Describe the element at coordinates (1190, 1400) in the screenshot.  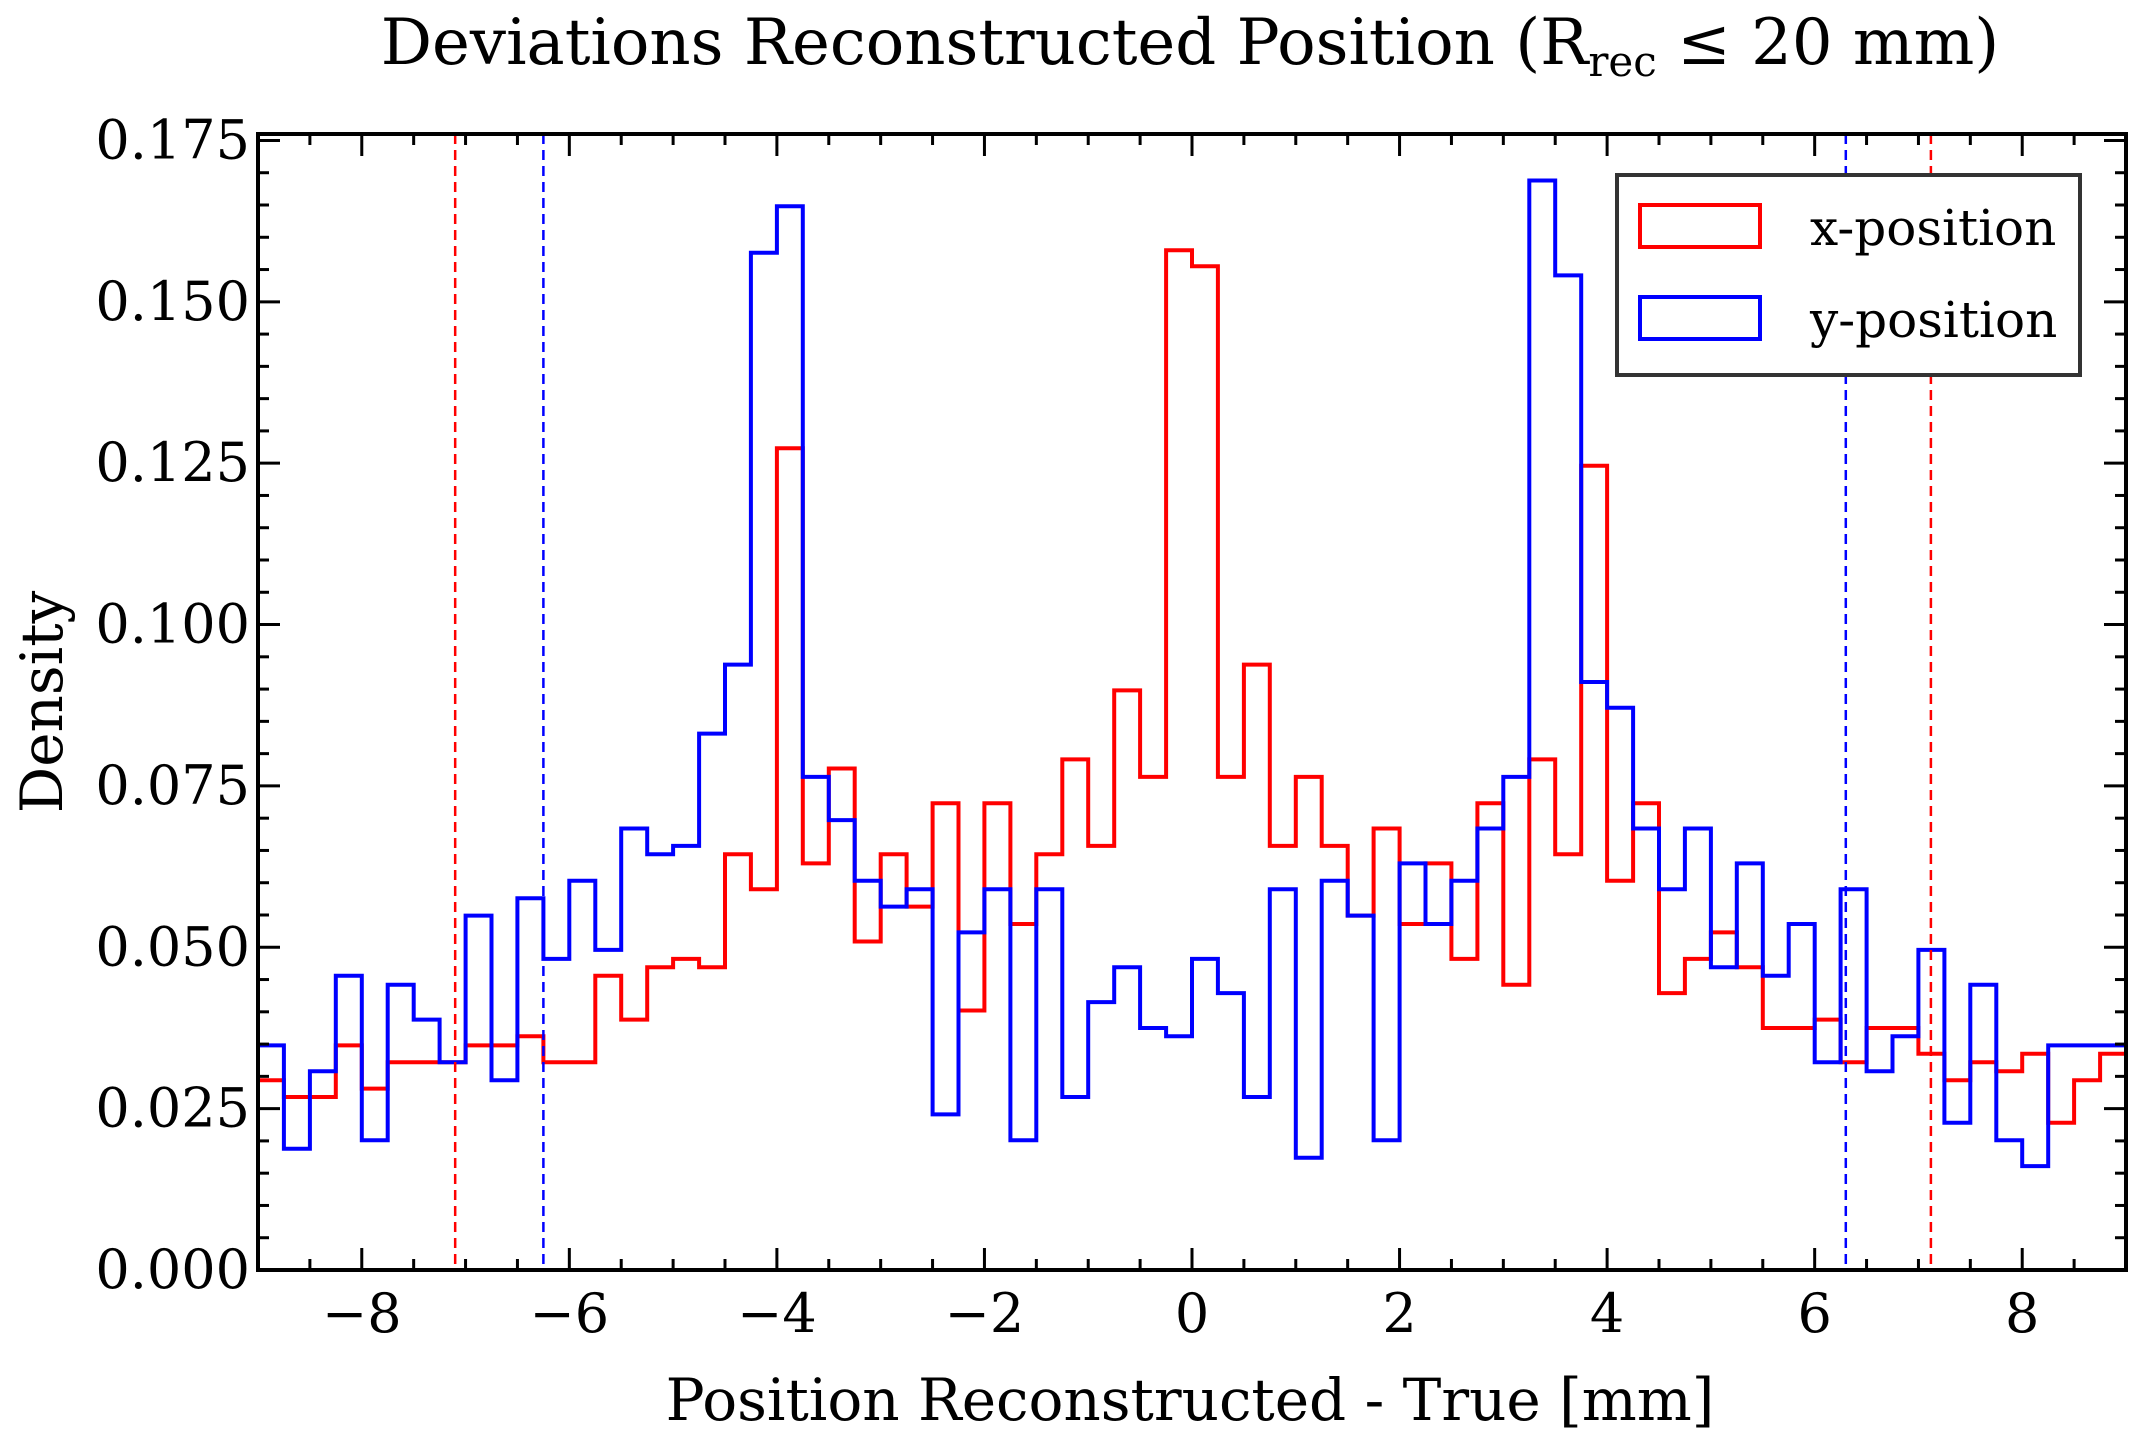
I see `x-axis-label: Position Reconstructed - True [mm]` at that location.